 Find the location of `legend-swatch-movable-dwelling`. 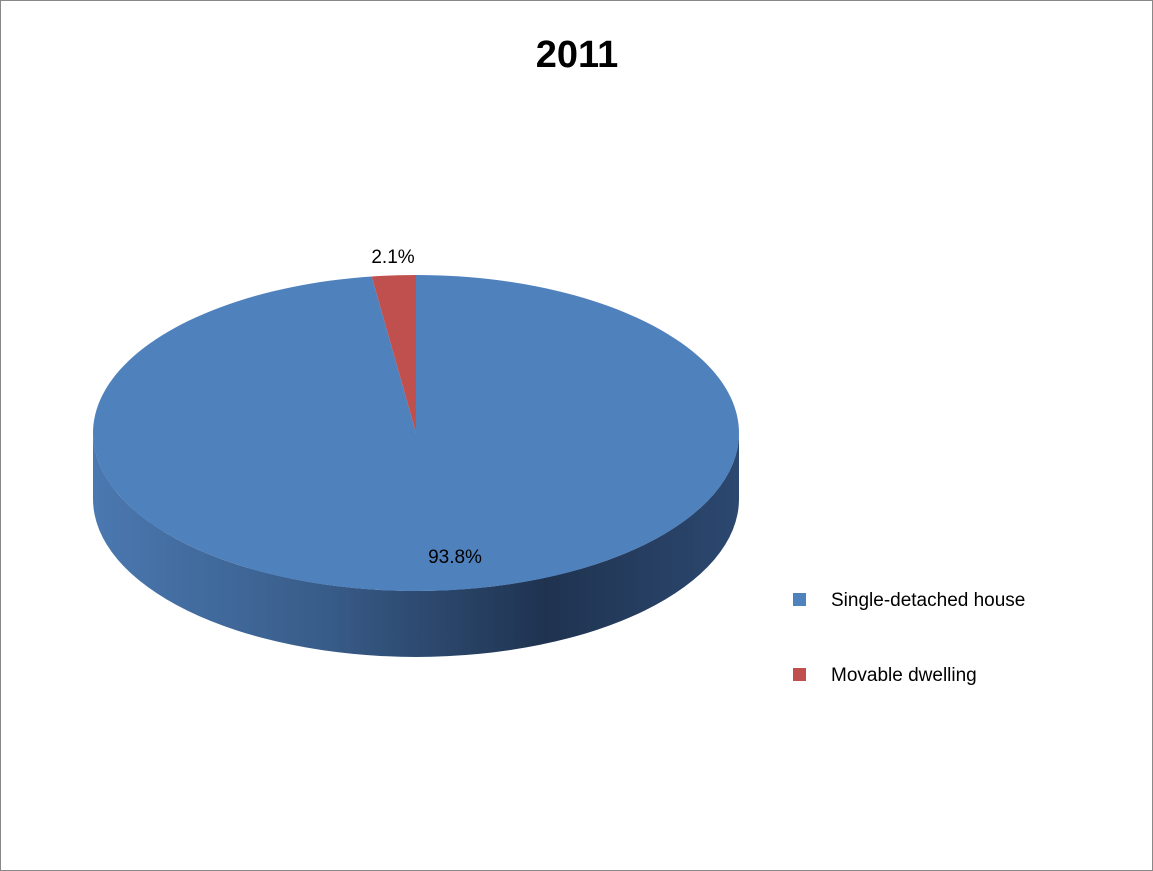

legend-swatch-movable-dwelling is located at coordinates (799, 674).